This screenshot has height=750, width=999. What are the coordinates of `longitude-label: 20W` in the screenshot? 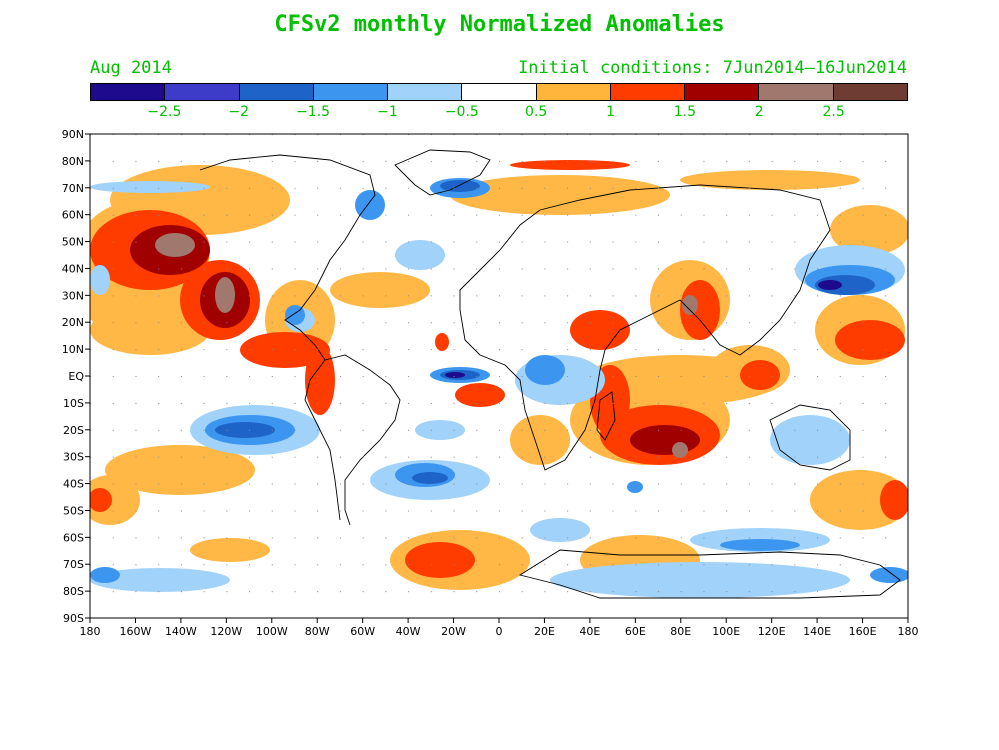 It's located at (453, 631).